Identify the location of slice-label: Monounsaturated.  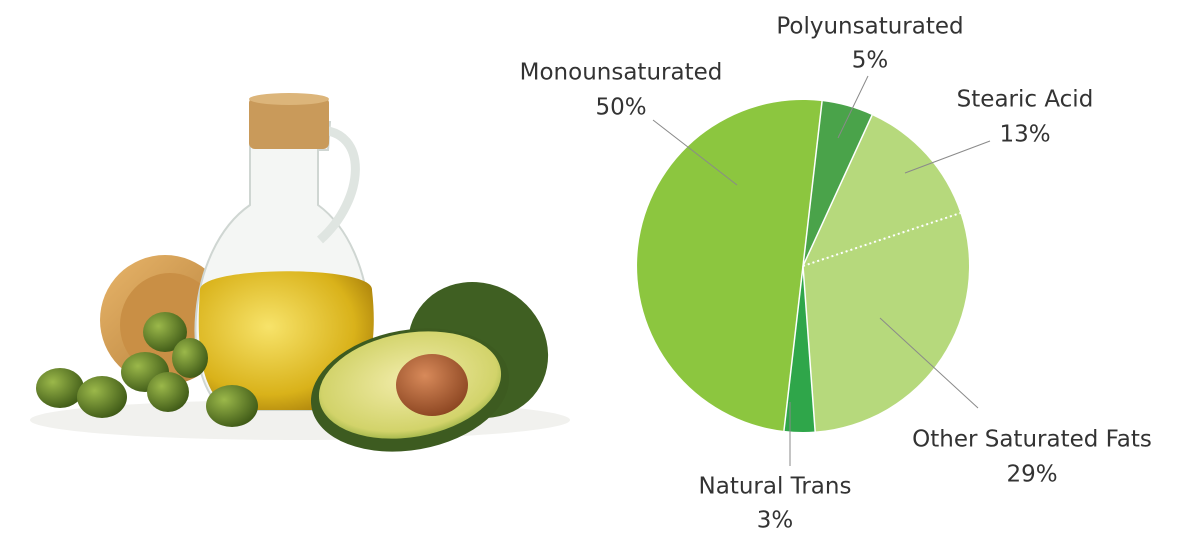
(621, 73).